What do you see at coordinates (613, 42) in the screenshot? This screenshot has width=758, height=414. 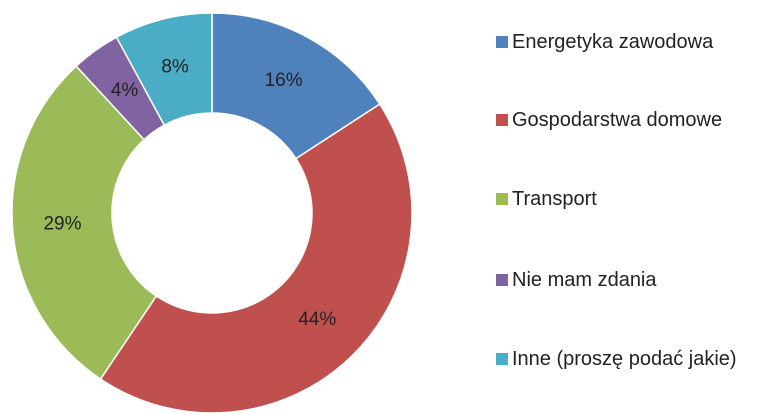 I see `legend-label: Energetyka zawodowa` at bounding box center [613, 42].